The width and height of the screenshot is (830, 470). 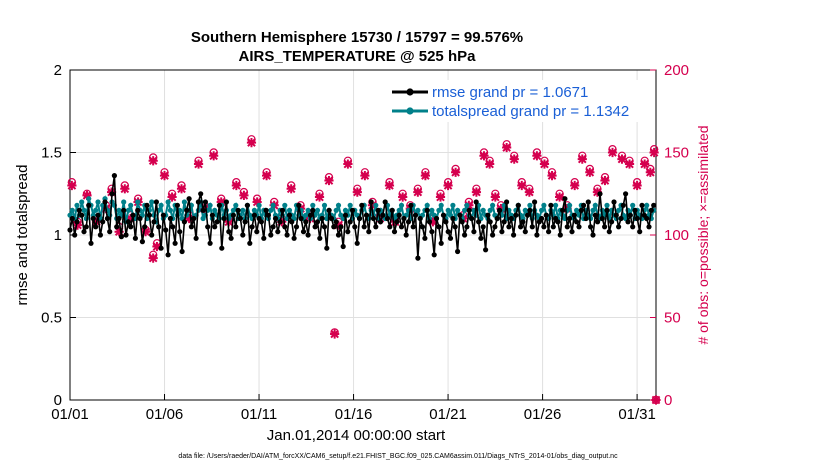 What do you see at coordinates (507, 147) in the screenshot?
I see `obs-57-assimilated` at bounding box center [507, 147].